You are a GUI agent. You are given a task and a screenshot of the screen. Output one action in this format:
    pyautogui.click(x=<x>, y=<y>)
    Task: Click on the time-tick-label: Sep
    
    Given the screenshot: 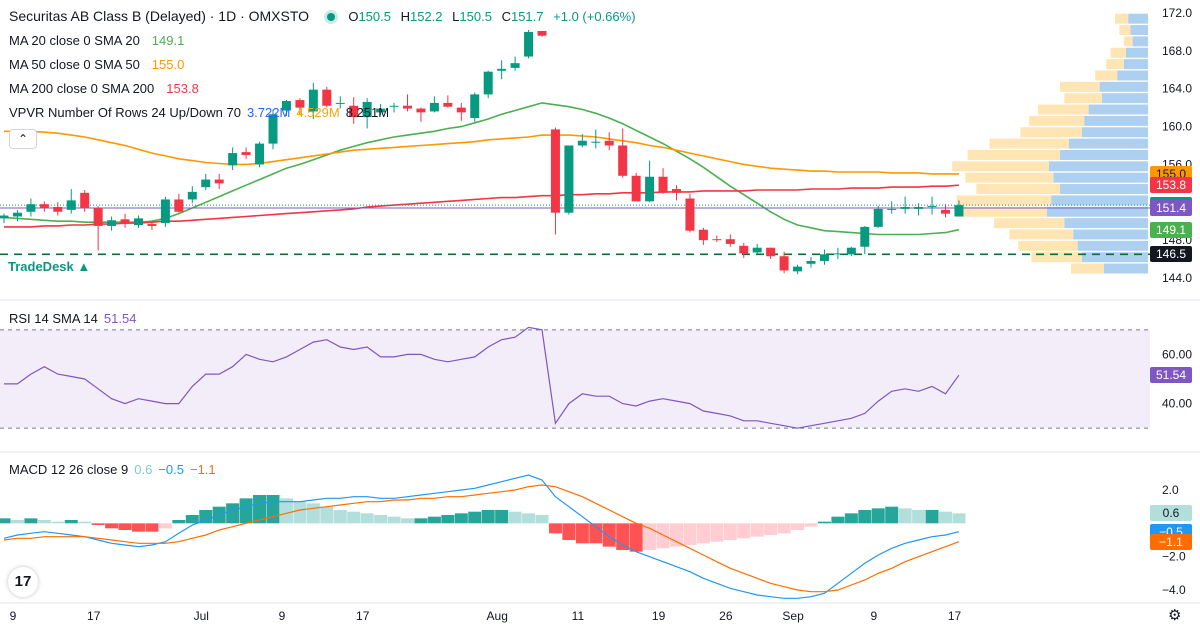 What is the action you would take?
    pyautogui.click(x=793, y=616)
    